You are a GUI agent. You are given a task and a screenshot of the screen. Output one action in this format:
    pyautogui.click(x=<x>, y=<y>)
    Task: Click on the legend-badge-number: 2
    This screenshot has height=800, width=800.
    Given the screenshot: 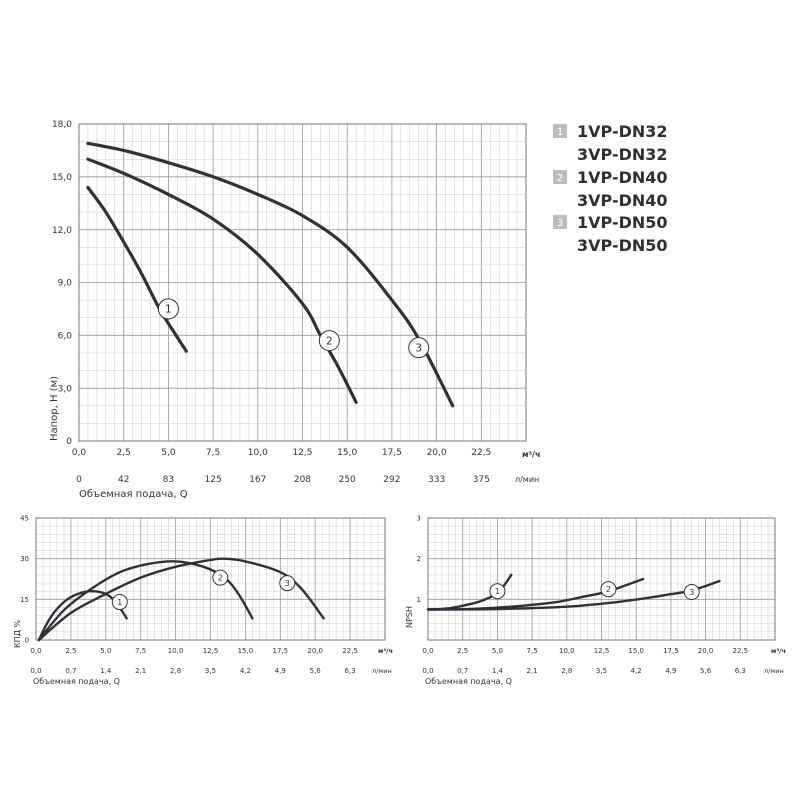 What is the action you would take?
    pyautogui.click(x=560, y=178)
    